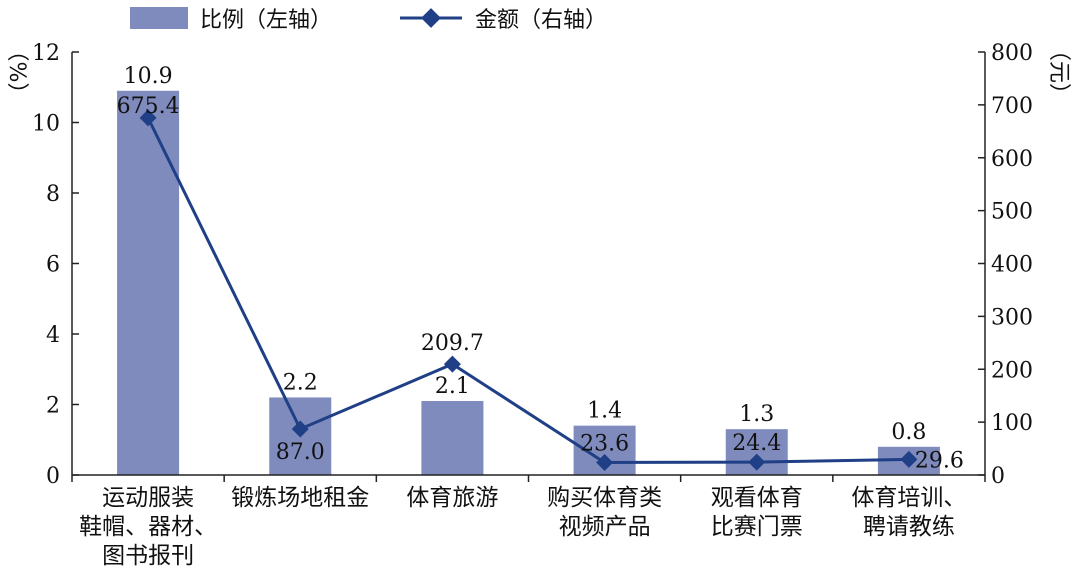 The height and width of the screenshot is (579, 1080). I want to click on right-tick-label: 600, so click(1012, 159).